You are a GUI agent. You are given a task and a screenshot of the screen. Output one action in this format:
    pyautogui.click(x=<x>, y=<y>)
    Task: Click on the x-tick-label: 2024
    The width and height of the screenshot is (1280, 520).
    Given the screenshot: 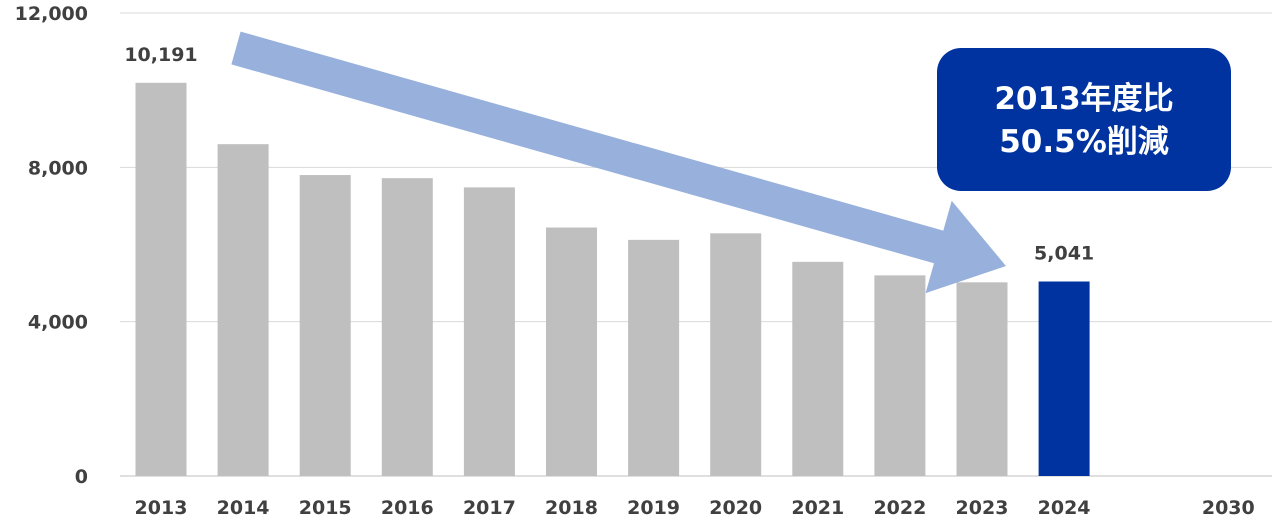 What is the action you would take?
    pyautogui.click(x=1064, y=508)
    